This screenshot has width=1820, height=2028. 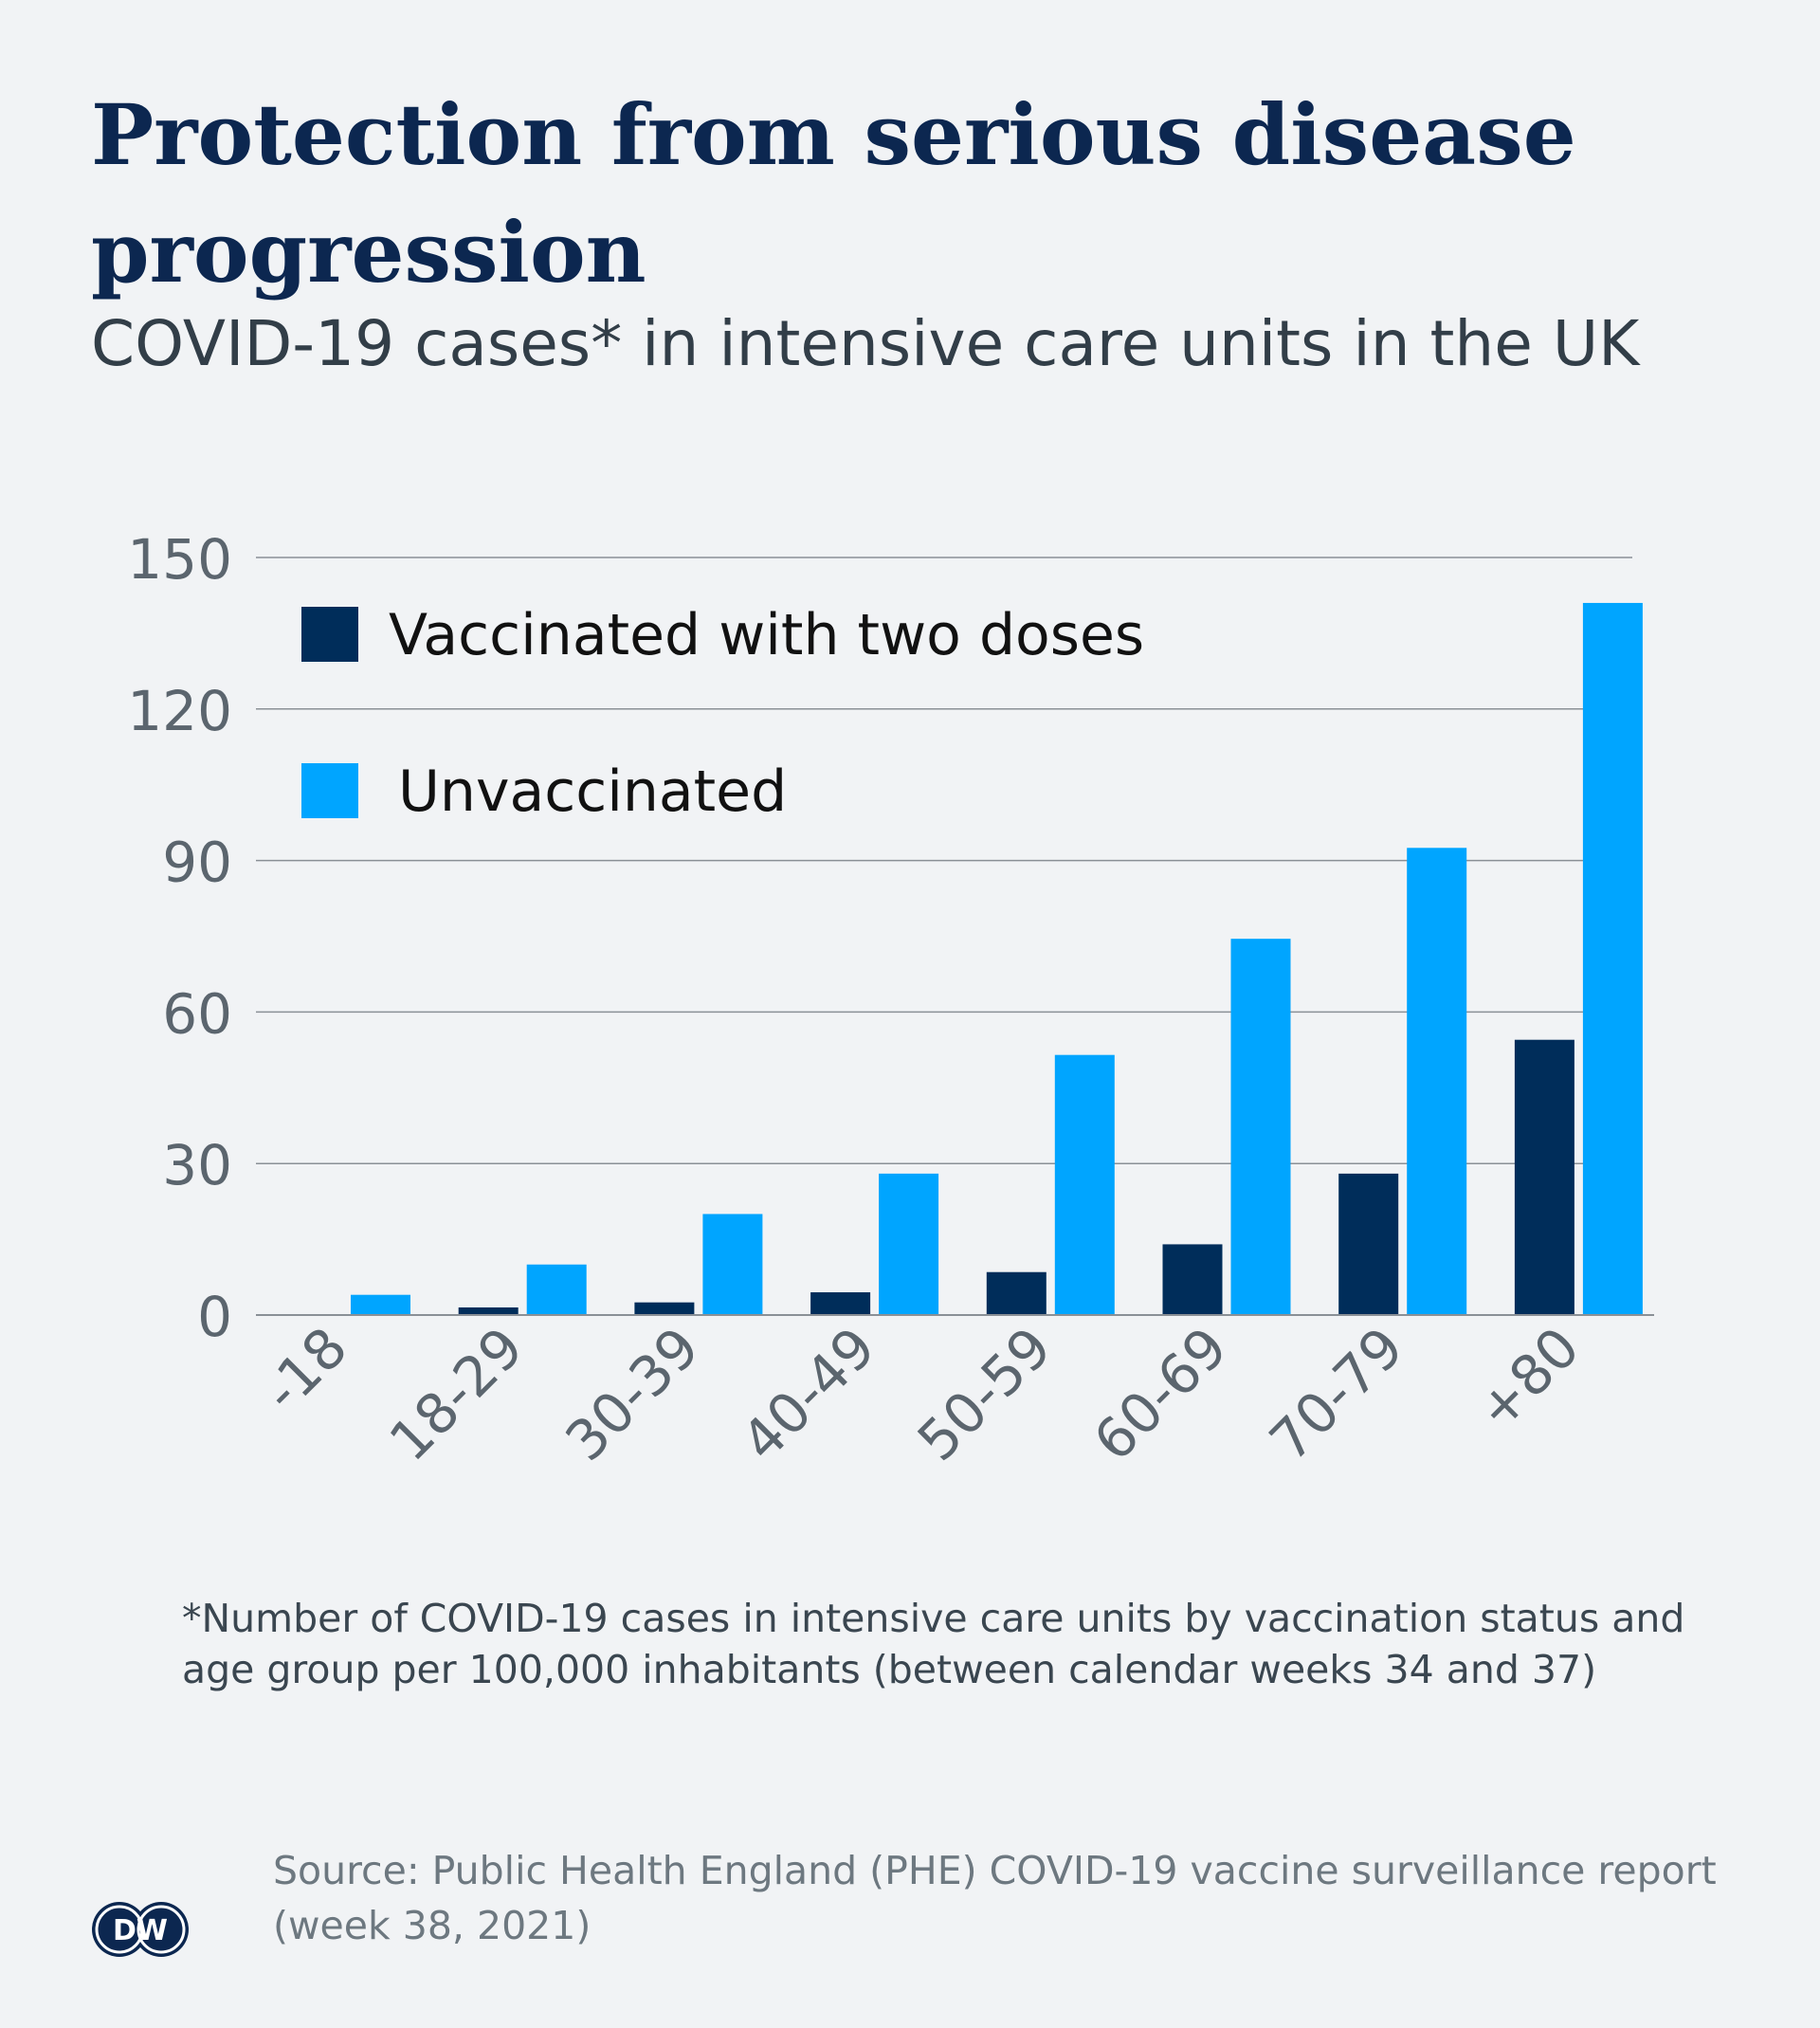 What do you see at coordinates (304, 1369) in the screenshot?
I see `x-tick-label: -18` at bounding box center [304, 1369].